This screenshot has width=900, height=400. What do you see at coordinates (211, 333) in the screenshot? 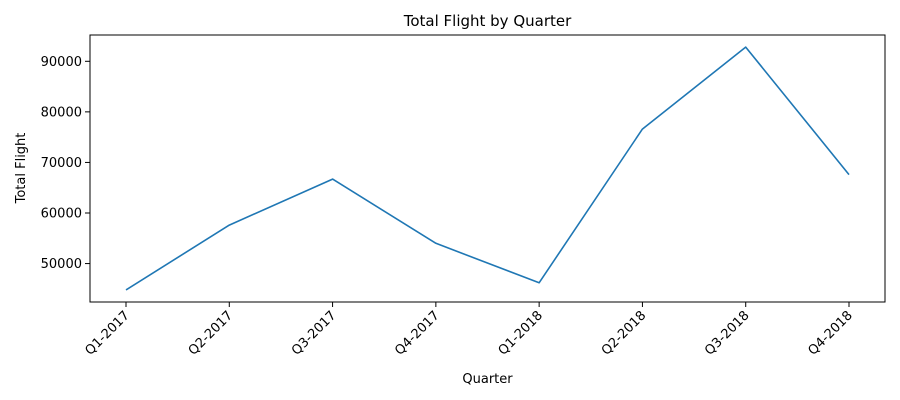
I see `x-tick-label: Q2-2017` at bounding box center [211, 333].